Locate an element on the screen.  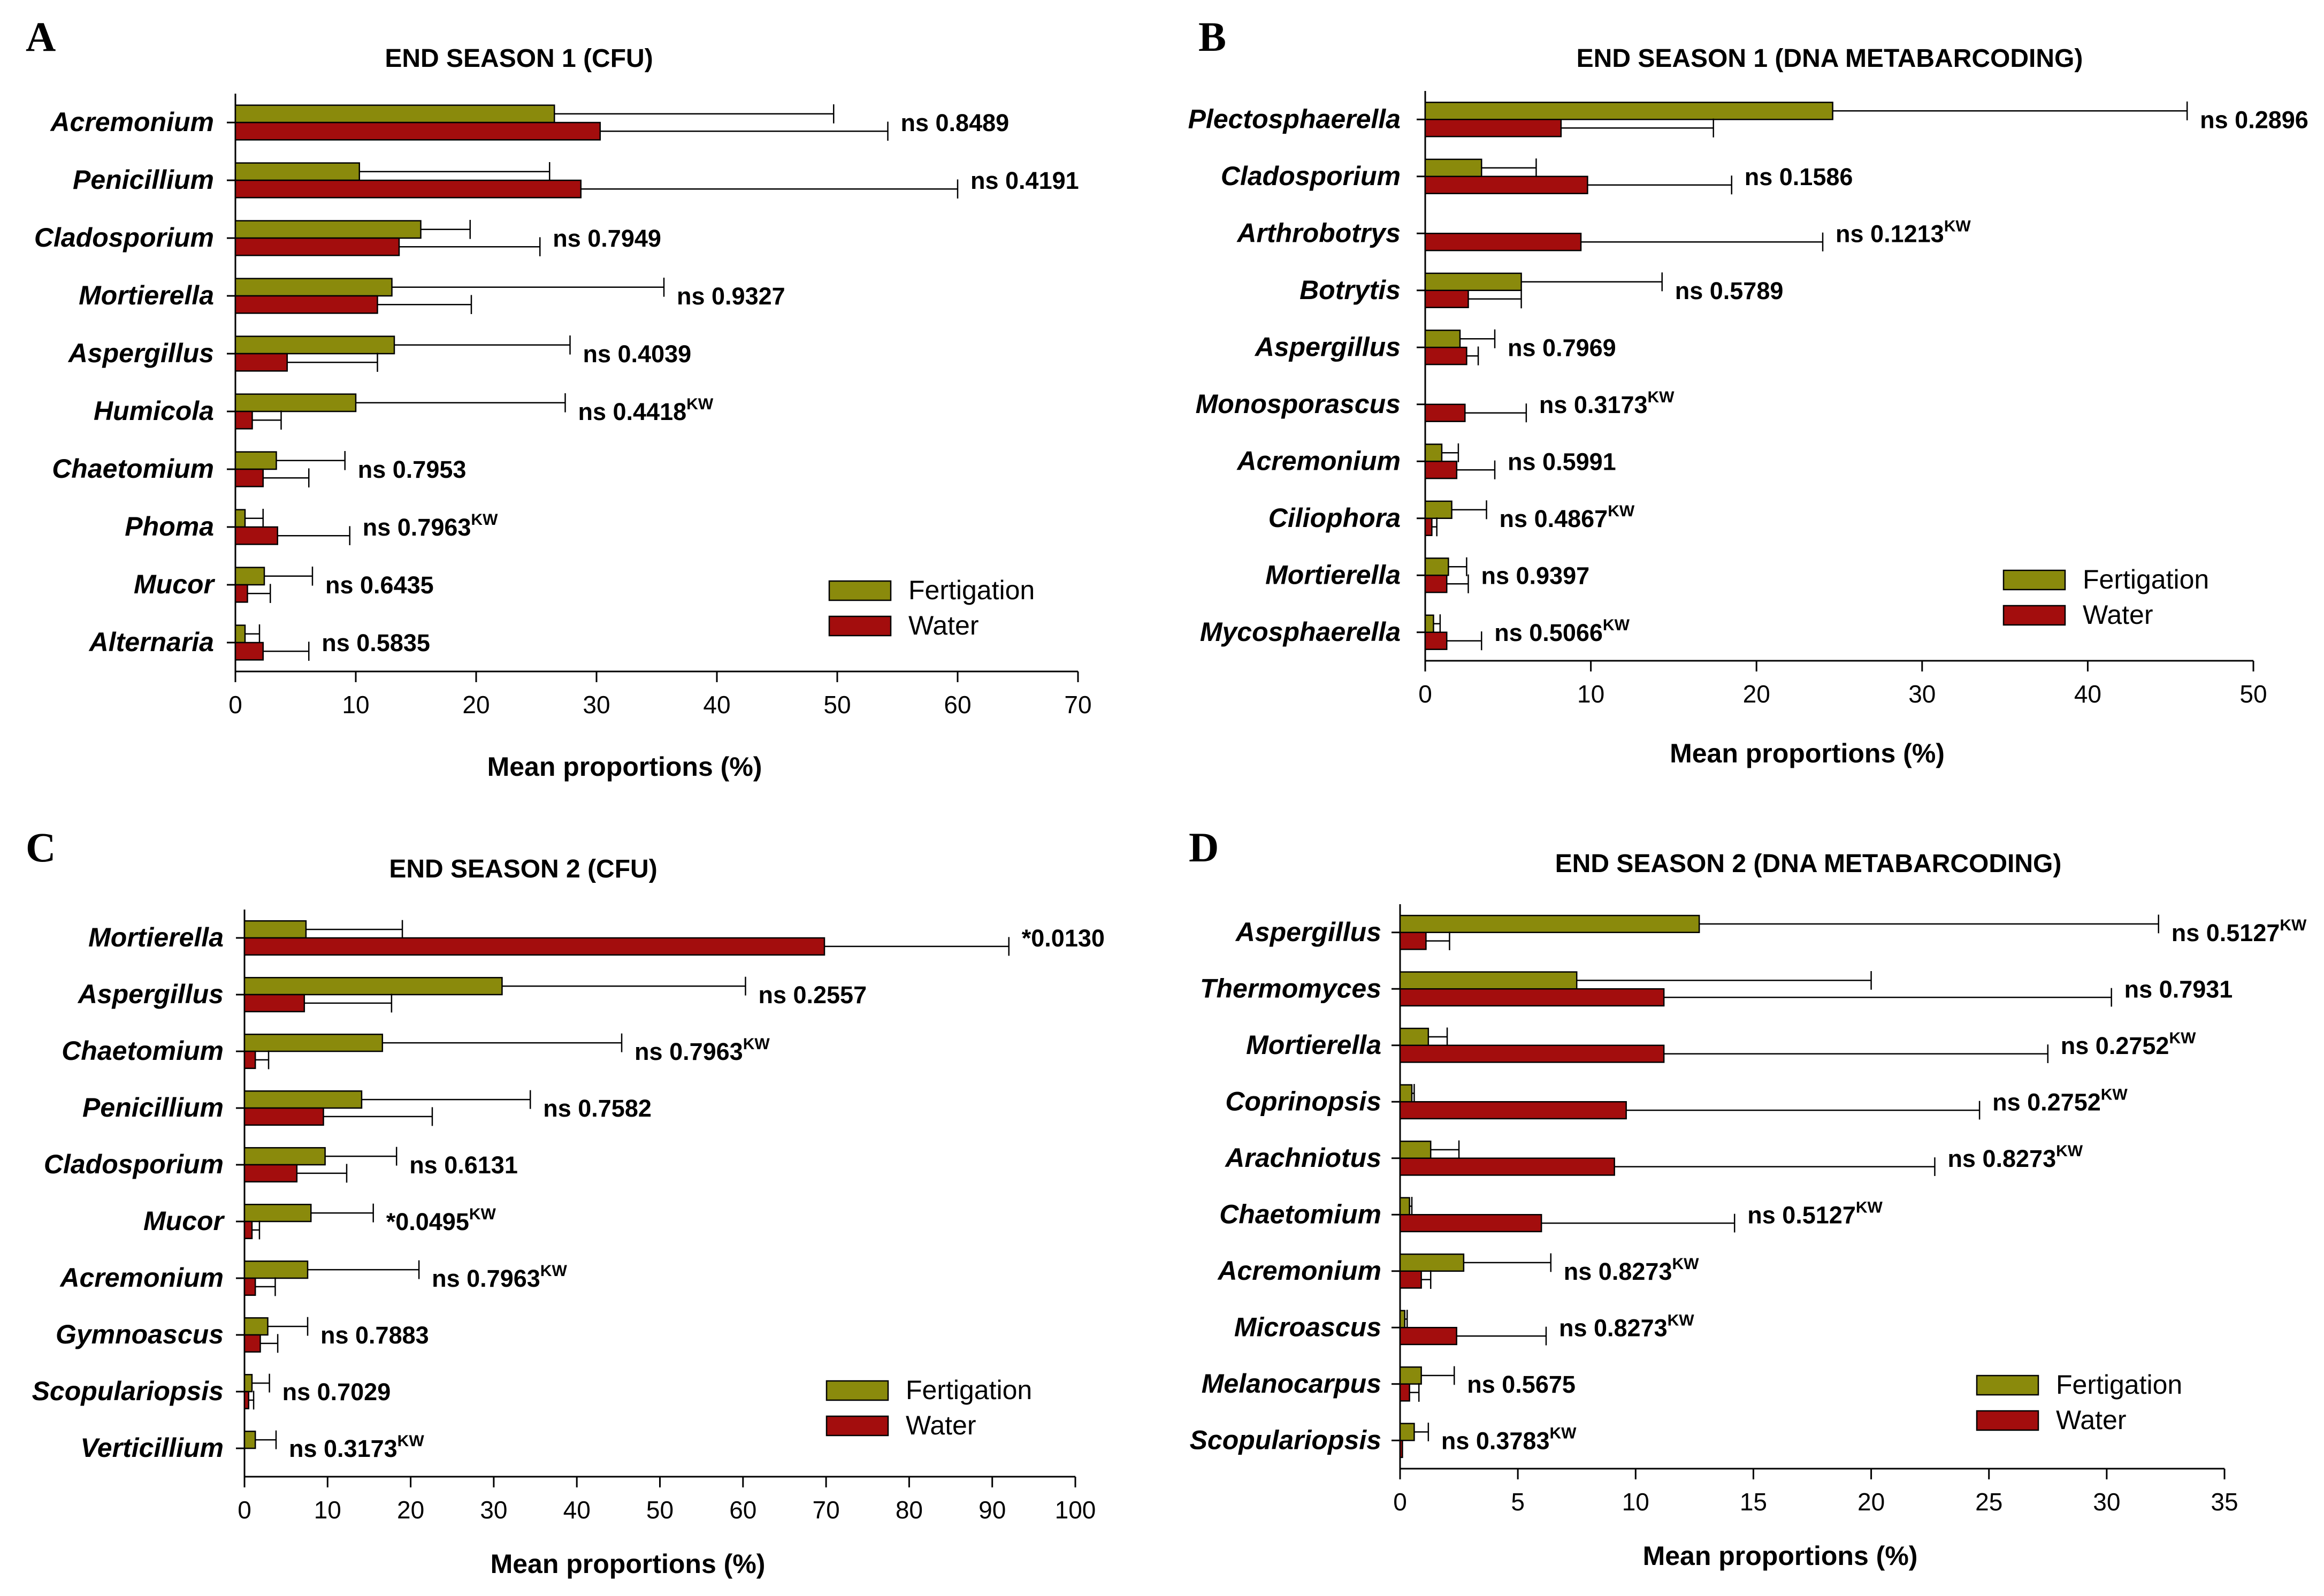
category-label: Aspergillus is located at coordinates (1327, 347).